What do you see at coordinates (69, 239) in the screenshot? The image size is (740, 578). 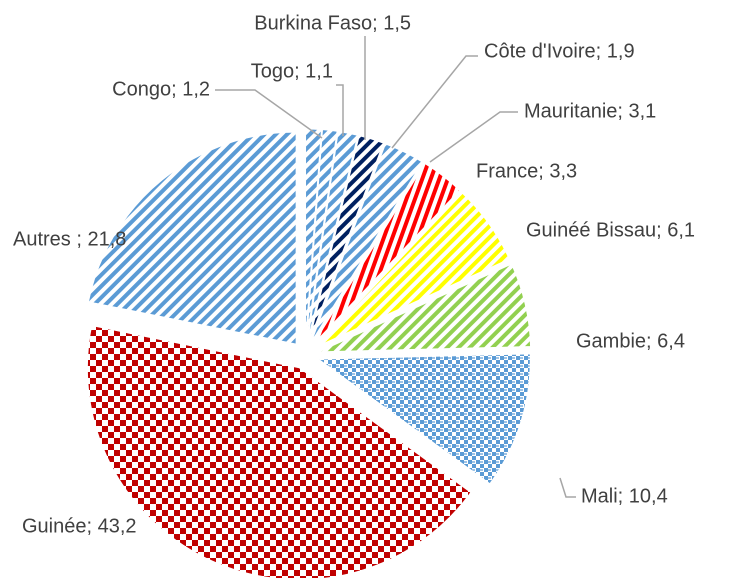 I see `data-label: Autres ; 21,8` at bounding box center [69, 239].